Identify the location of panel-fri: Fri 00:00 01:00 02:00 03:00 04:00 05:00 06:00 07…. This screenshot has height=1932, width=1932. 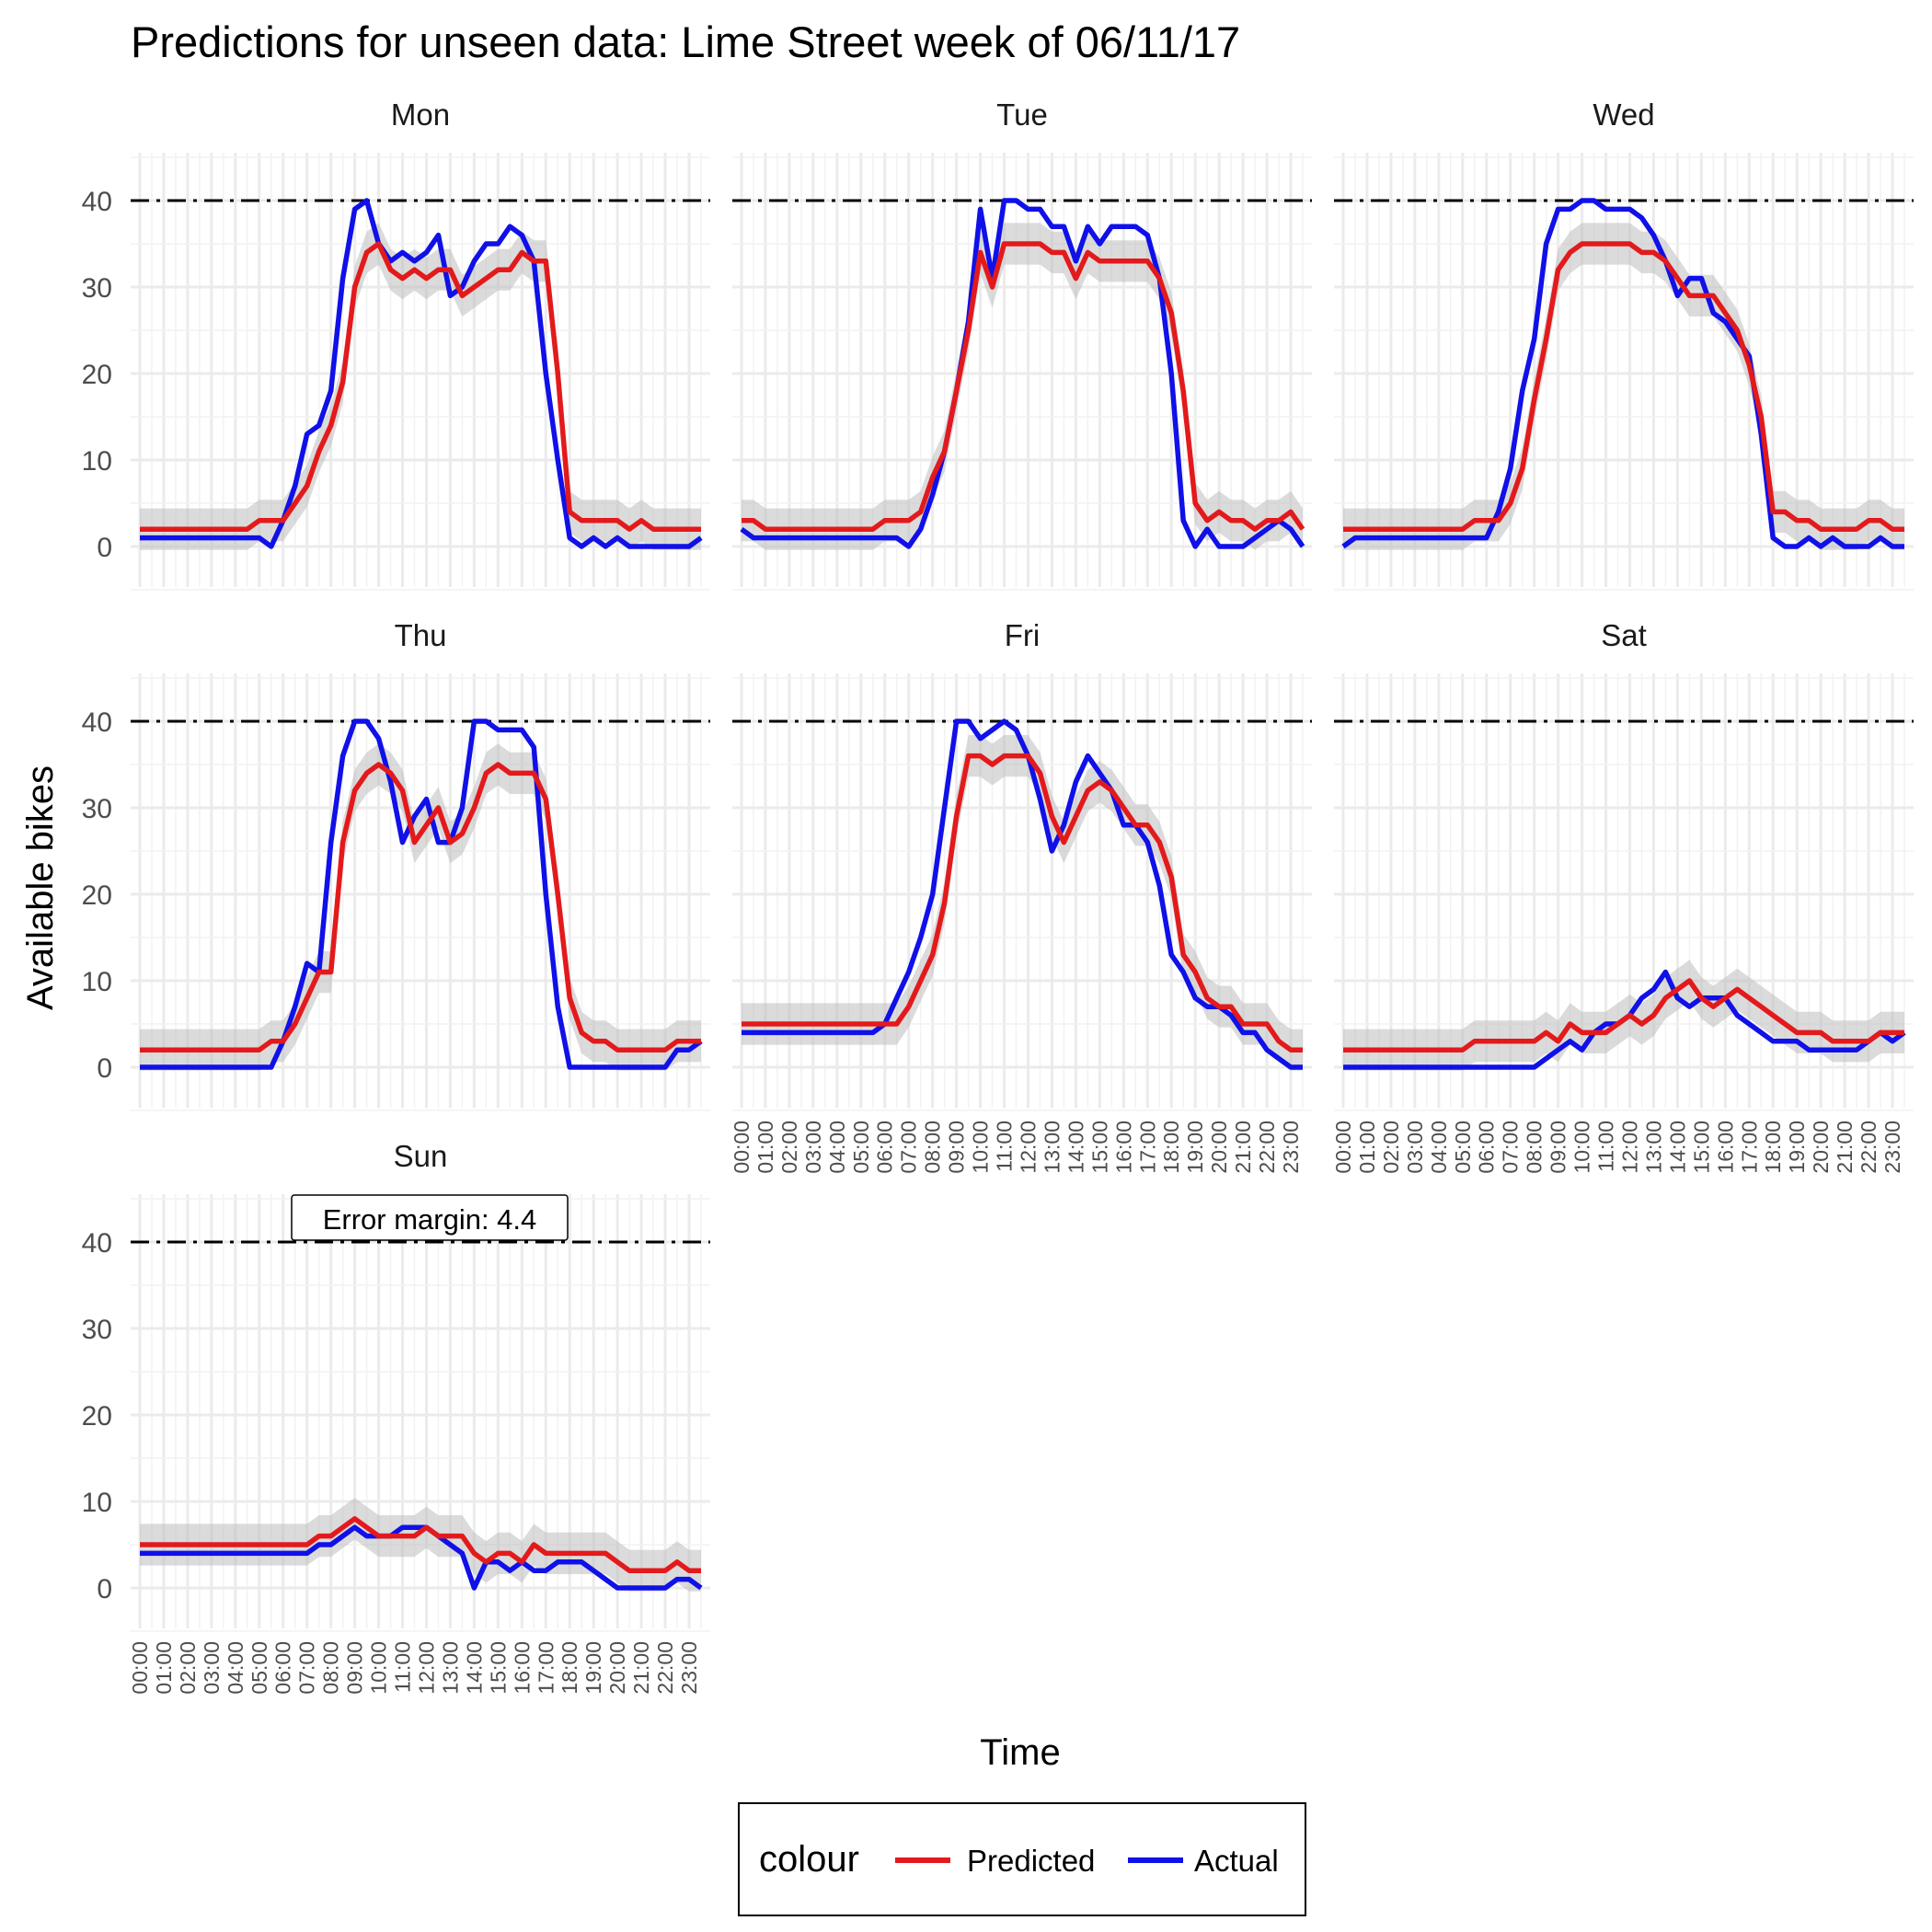
(1021, 896).